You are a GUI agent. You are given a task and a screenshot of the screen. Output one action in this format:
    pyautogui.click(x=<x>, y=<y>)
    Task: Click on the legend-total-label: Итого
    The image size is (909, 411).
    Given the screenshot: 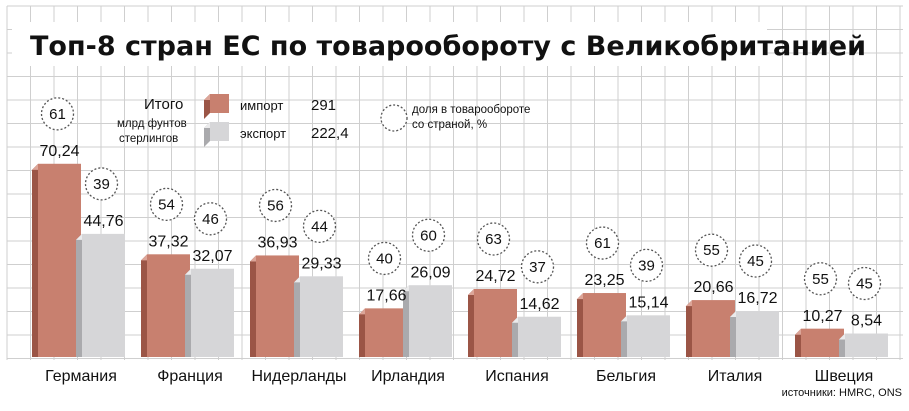 What is the action you would take?
    pyautogui.click(x=163, y=104)
    